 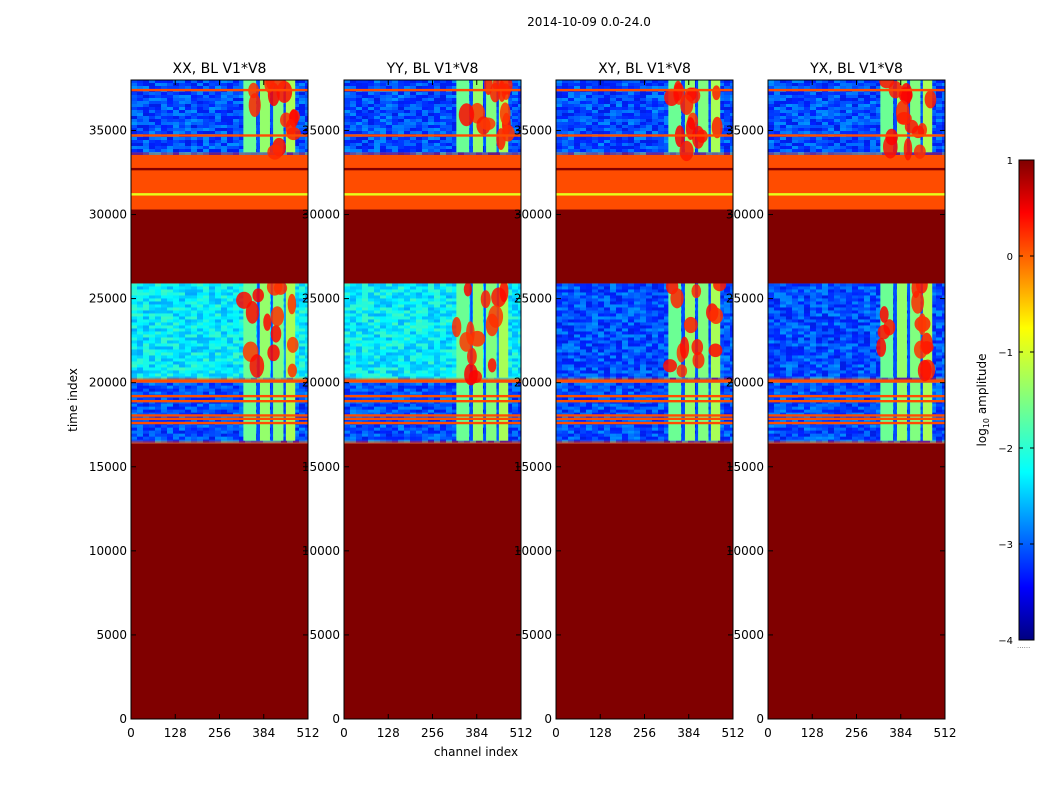 What do you see at coordinates (476, 733) in the screenshot?
I see `x-tick-label: 384` at bounding box center [476, 733].